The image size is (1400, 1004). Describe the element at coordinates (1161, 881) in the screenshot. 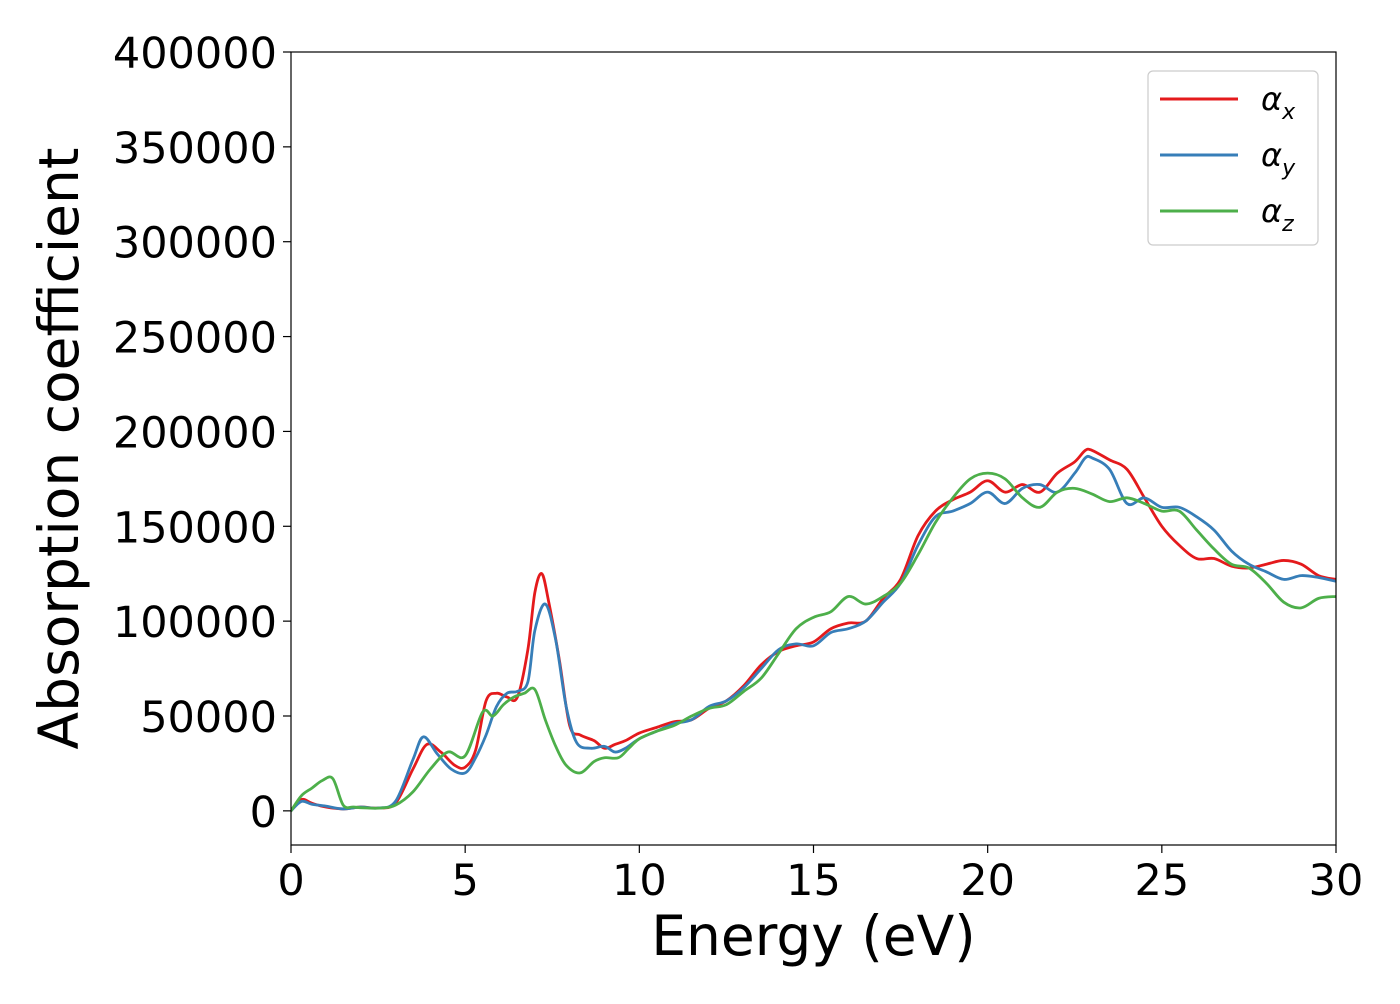

I see `x-tick-label: 25` at that location.